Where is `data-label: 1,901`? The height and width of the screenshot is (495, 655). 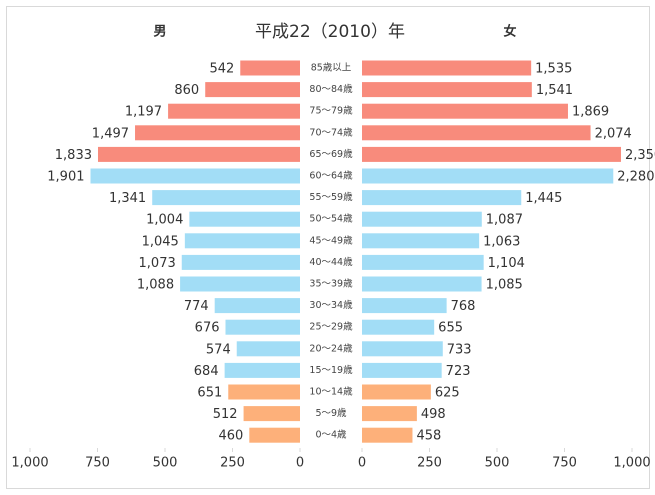
data-label: 1,901 is located at coordinates (65, 177).